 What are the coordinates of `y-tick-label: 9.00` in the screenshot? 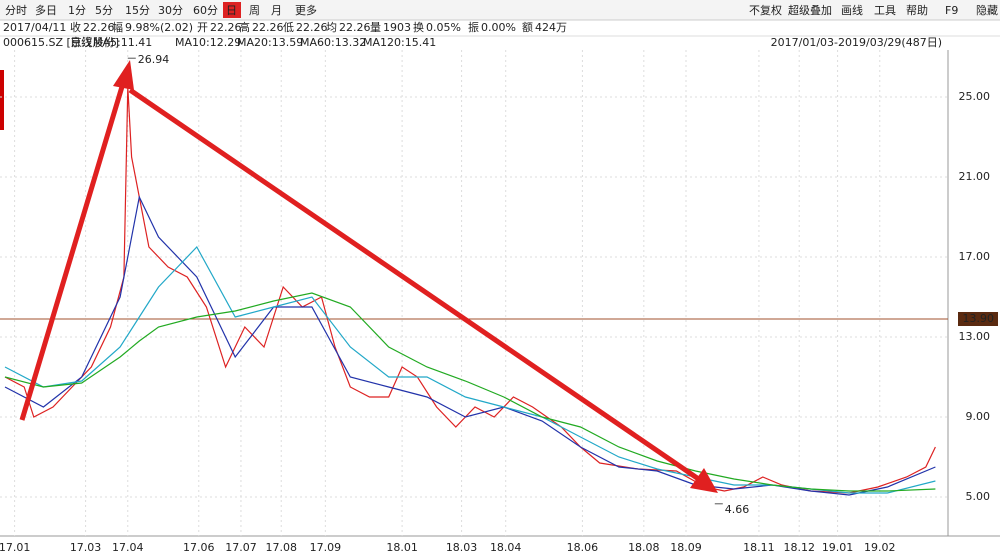 It's located at (978, 416).